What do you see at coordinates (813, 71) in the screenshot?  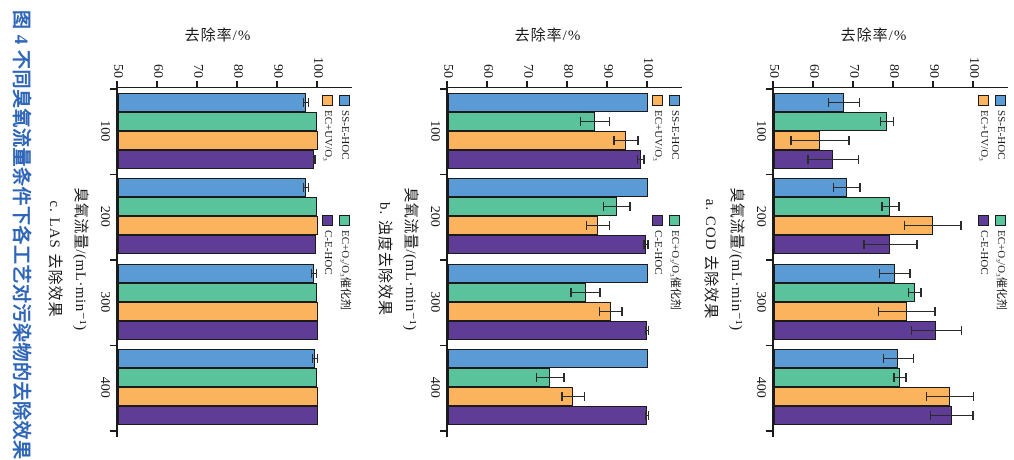 I see `panel-a-value-tick-label: 60` at bounding box center [813, 71].